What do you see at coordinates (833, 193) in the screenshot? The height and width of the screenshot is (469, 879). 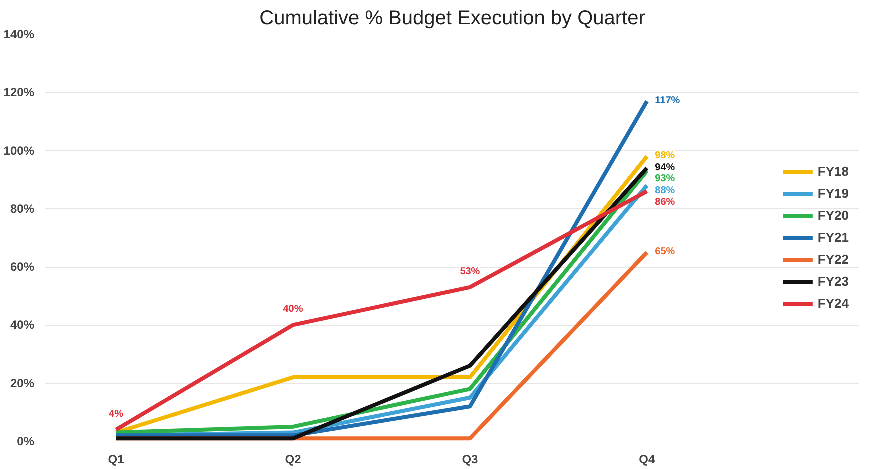 I see `legend-label: FY19` at bounding box center [833, 193].